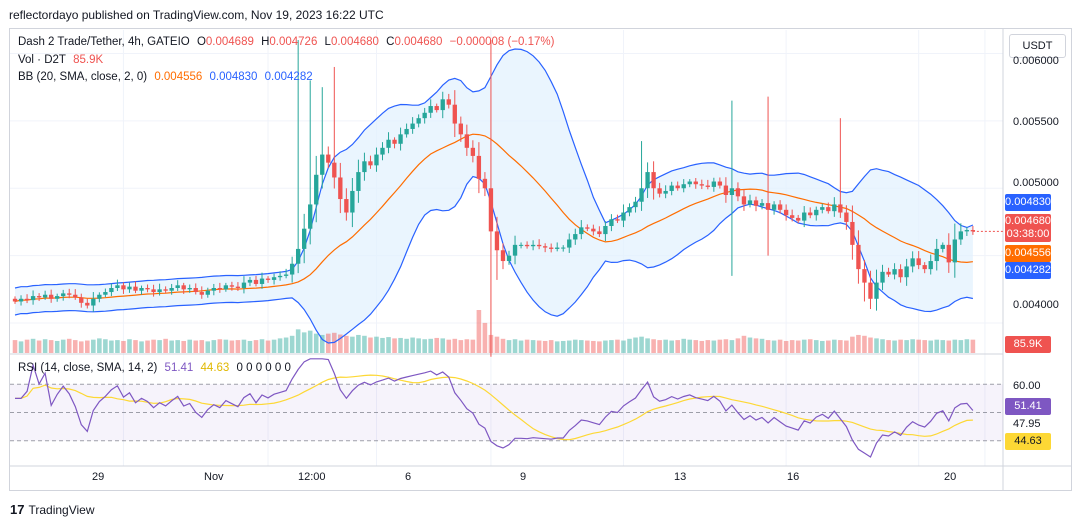  I want to click on legend-bb-label: BB (20, SMA, close, 2, 0), so click(83, 77).